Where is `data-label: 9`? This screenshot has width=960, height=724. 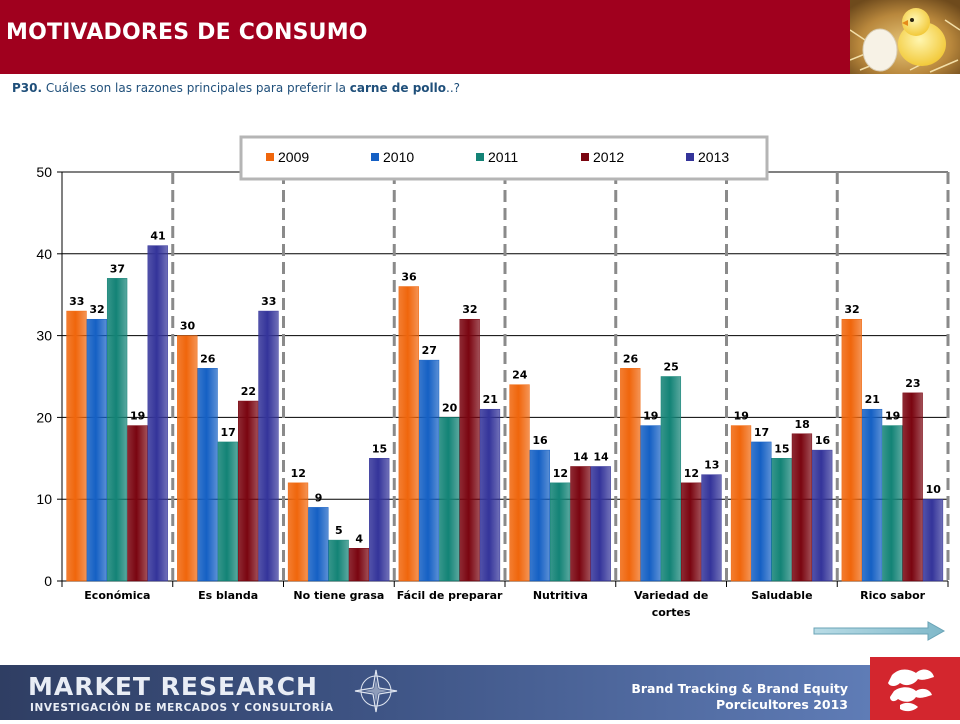 data-label: 9 is located at coordinates (319, 497).